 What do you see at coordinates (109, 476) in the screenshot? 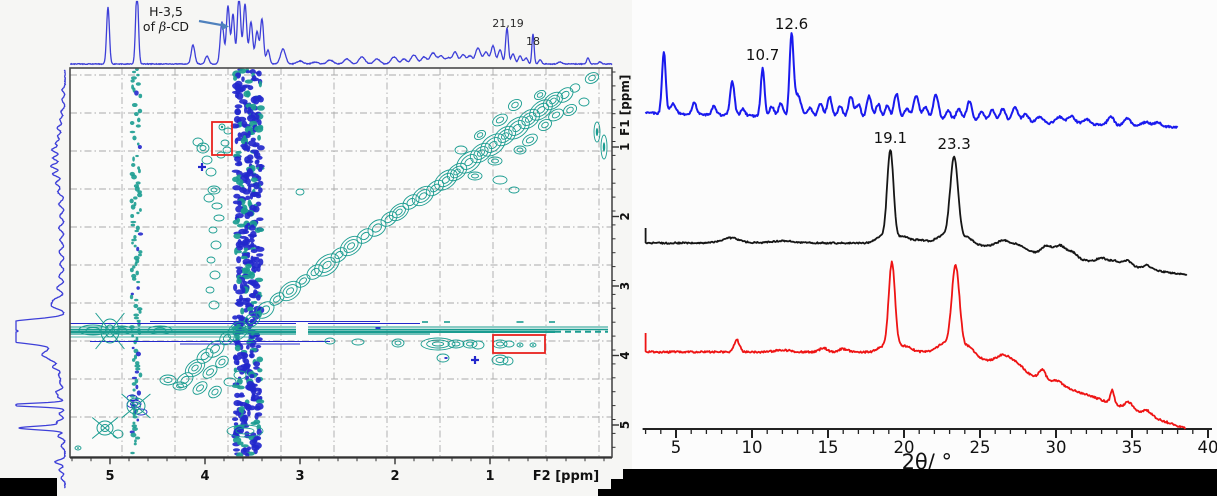
I see `nmr-f2-tick-label: 5` at bounding box center [109, 476].